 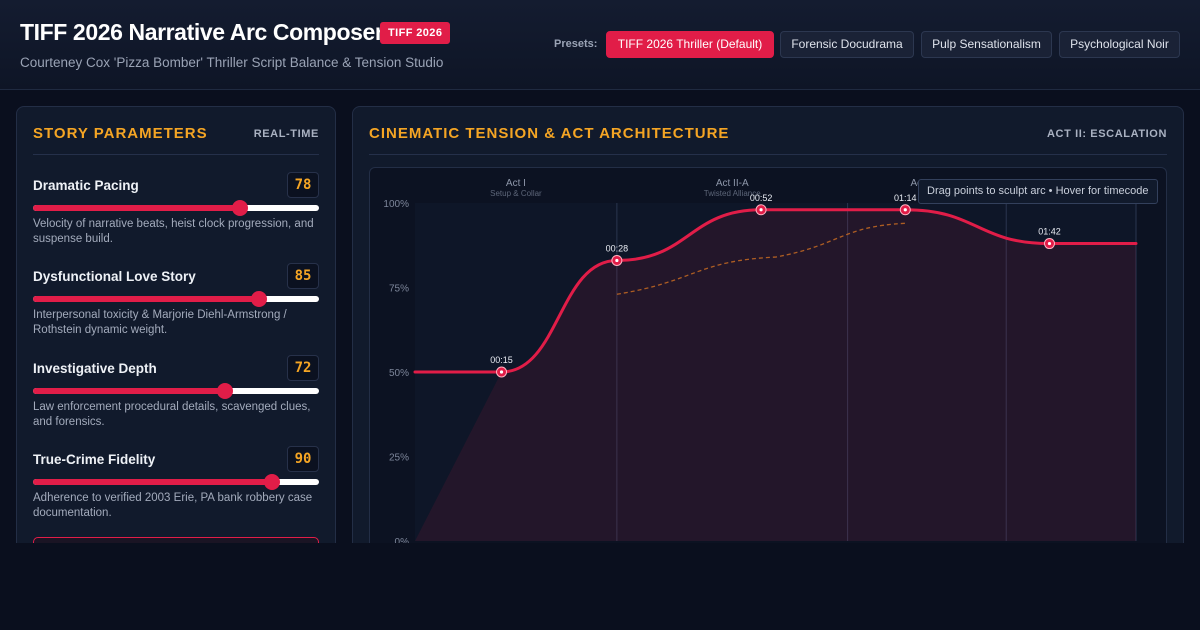 I want to click on param-value: 90, so click(x=303, y=459).